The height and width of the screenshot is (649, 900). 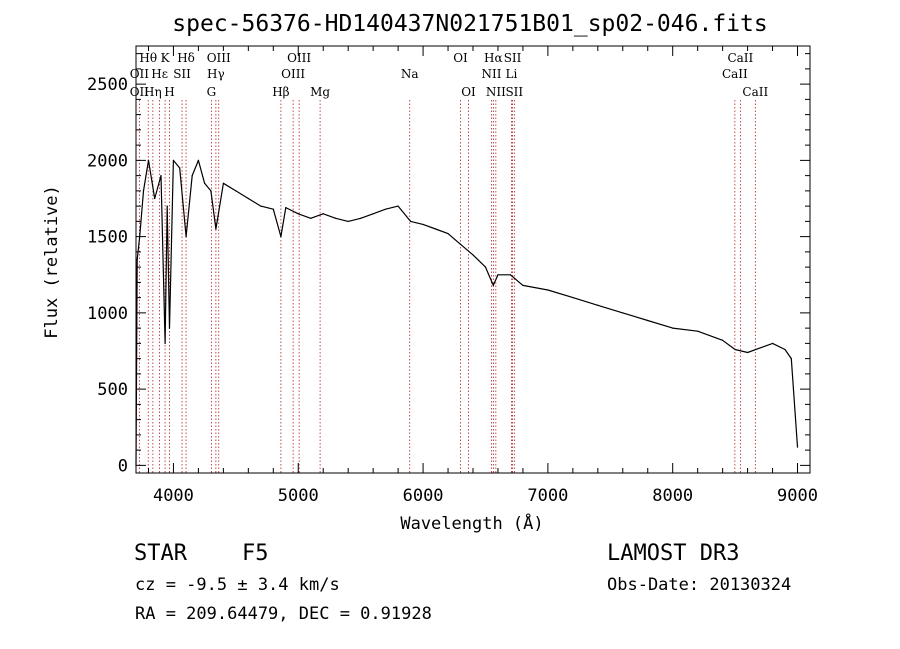 What do you see at coordinates (673, 553) in the screenshot?
I see `survey-name: LAMOST DR3` at bounding box center [673, 553].